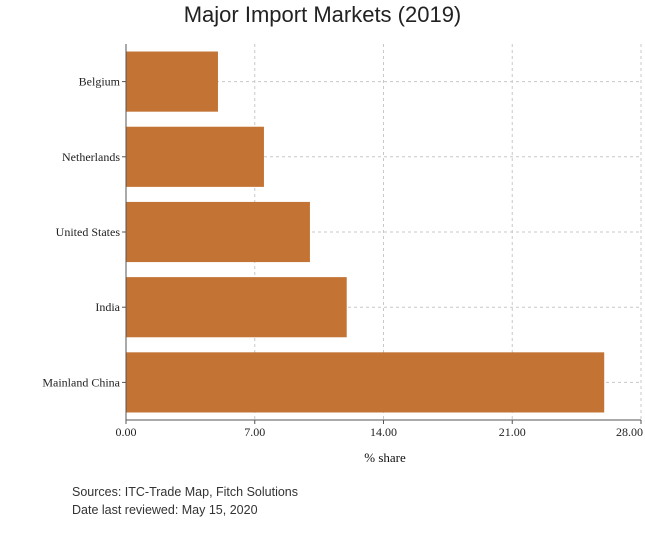 This screenshot has width=645, height=538. Describe the element at coordinates (218, 232) in the screenshot. I see `bar-united-states` at that location.